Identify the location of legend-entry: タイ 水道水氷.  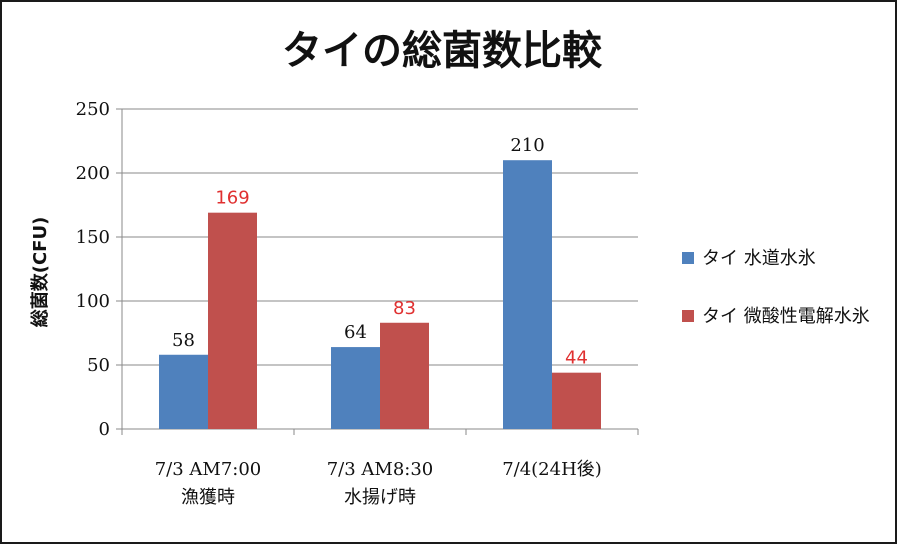
(759, 258).